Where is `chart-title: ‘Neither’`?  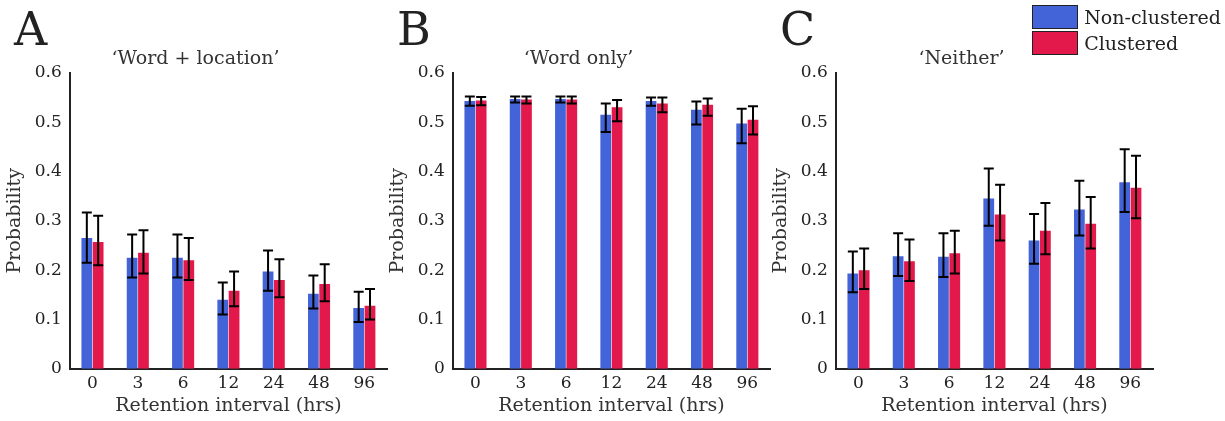
chart-title: ‘Neither’ is located at coordinates (961, 57).